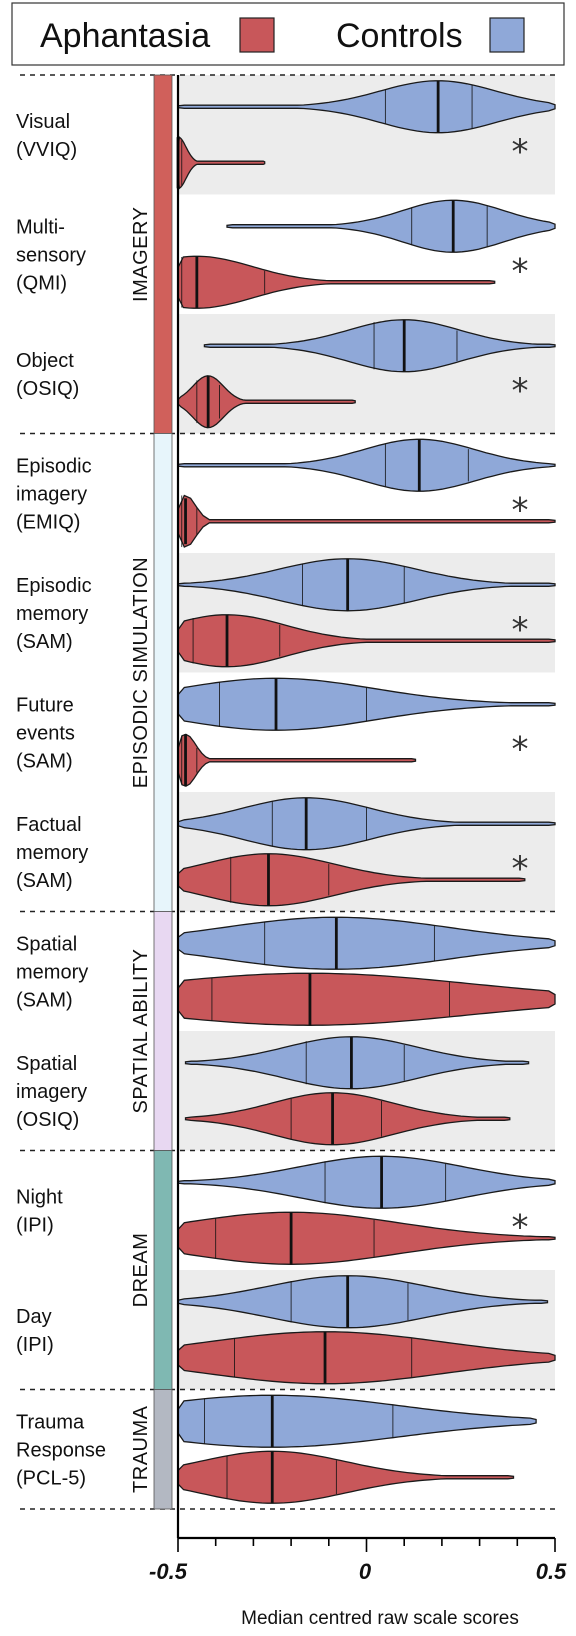  Describe the element at coordinates (51, 1478) in the screenshot. I see `row-label-line: (PCL-5)` at that location.